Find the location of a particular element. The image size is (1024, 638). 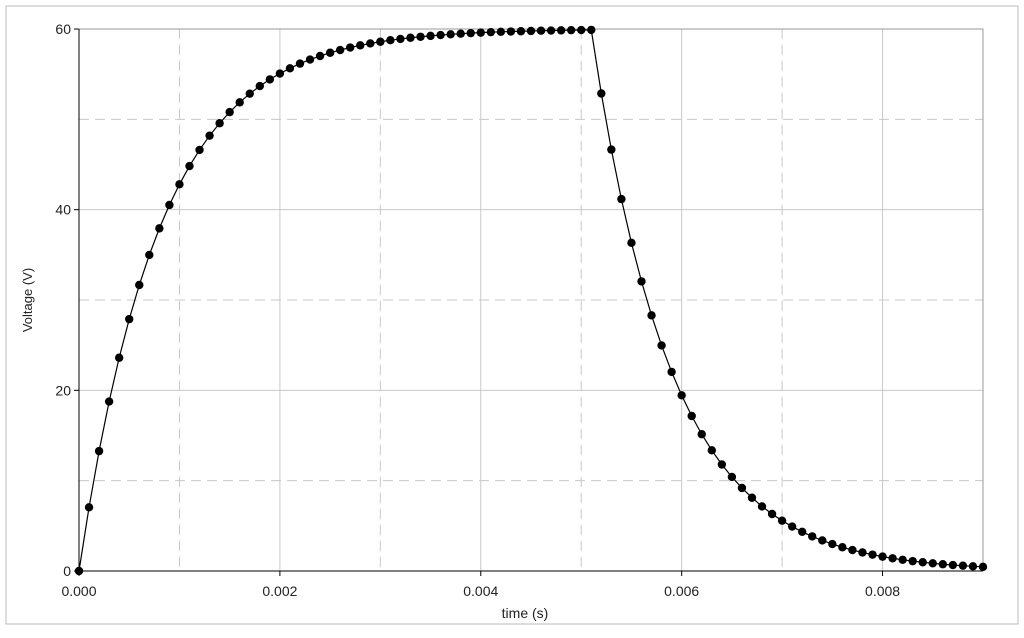

y-axis-label: Voltage (V) is located at coordinates (27, 300).